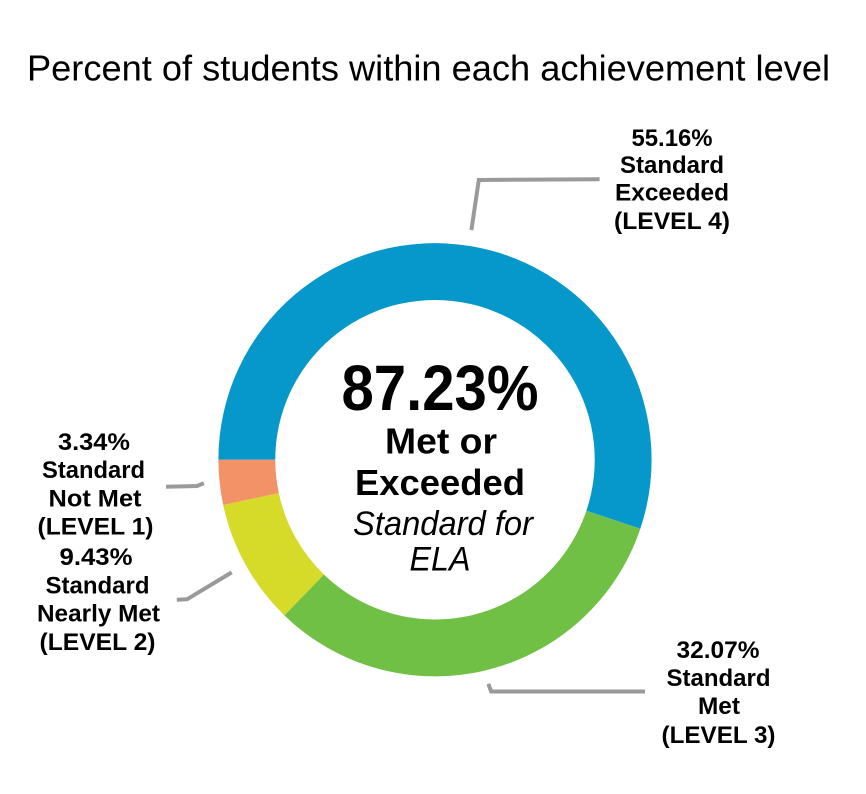 This screenshot has height=794, width=866. Describe the element at coordinates (96, 527) in the screenshot. I see `svg-text: (LEVEL 1)` at that location.